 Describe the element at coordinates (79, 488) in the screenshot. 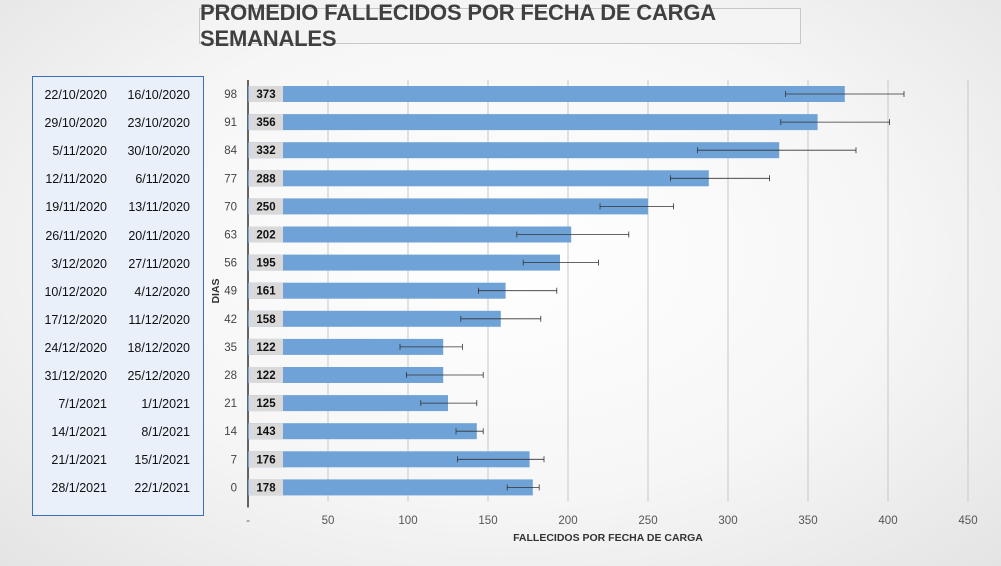

I see `end-date: 28/1/2021` at that location.